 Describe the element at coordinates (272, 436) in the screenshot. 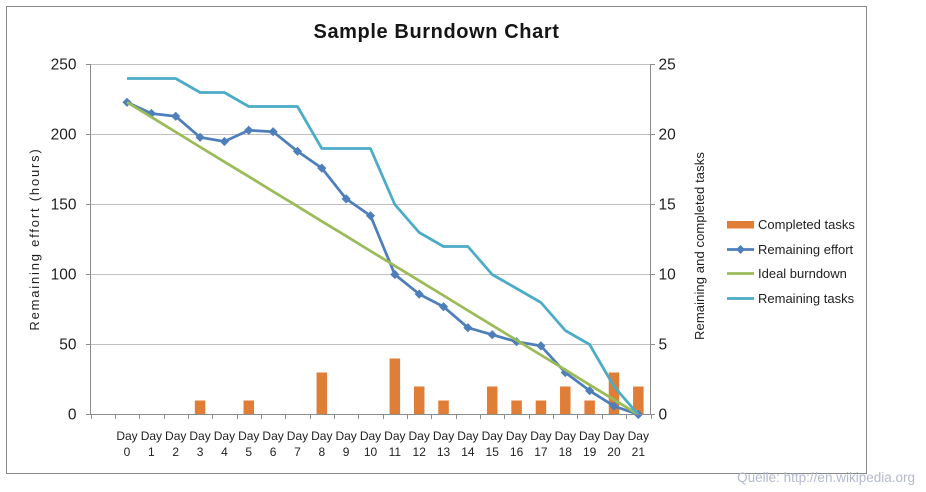

I see `day-label-word-6: Day` at that location.